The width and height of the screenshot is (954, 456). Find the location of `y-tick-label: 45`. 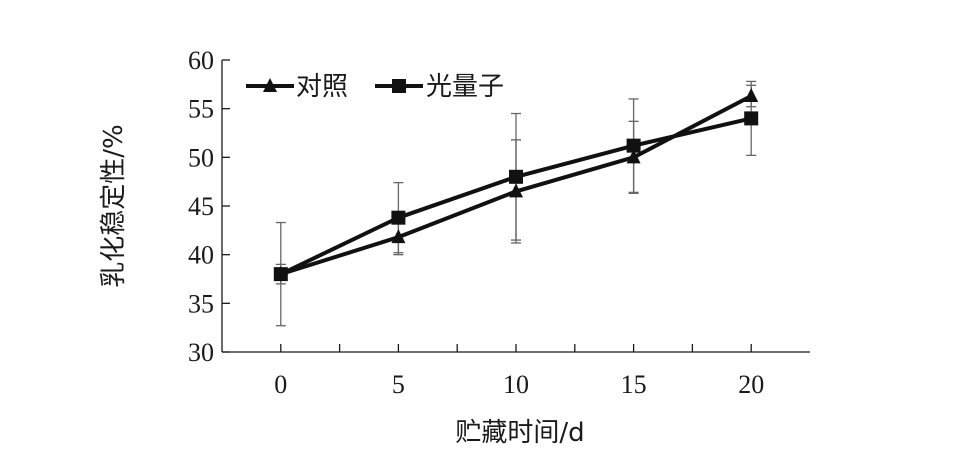

y-tick-label: 45 is located at coordinates (201, 206).